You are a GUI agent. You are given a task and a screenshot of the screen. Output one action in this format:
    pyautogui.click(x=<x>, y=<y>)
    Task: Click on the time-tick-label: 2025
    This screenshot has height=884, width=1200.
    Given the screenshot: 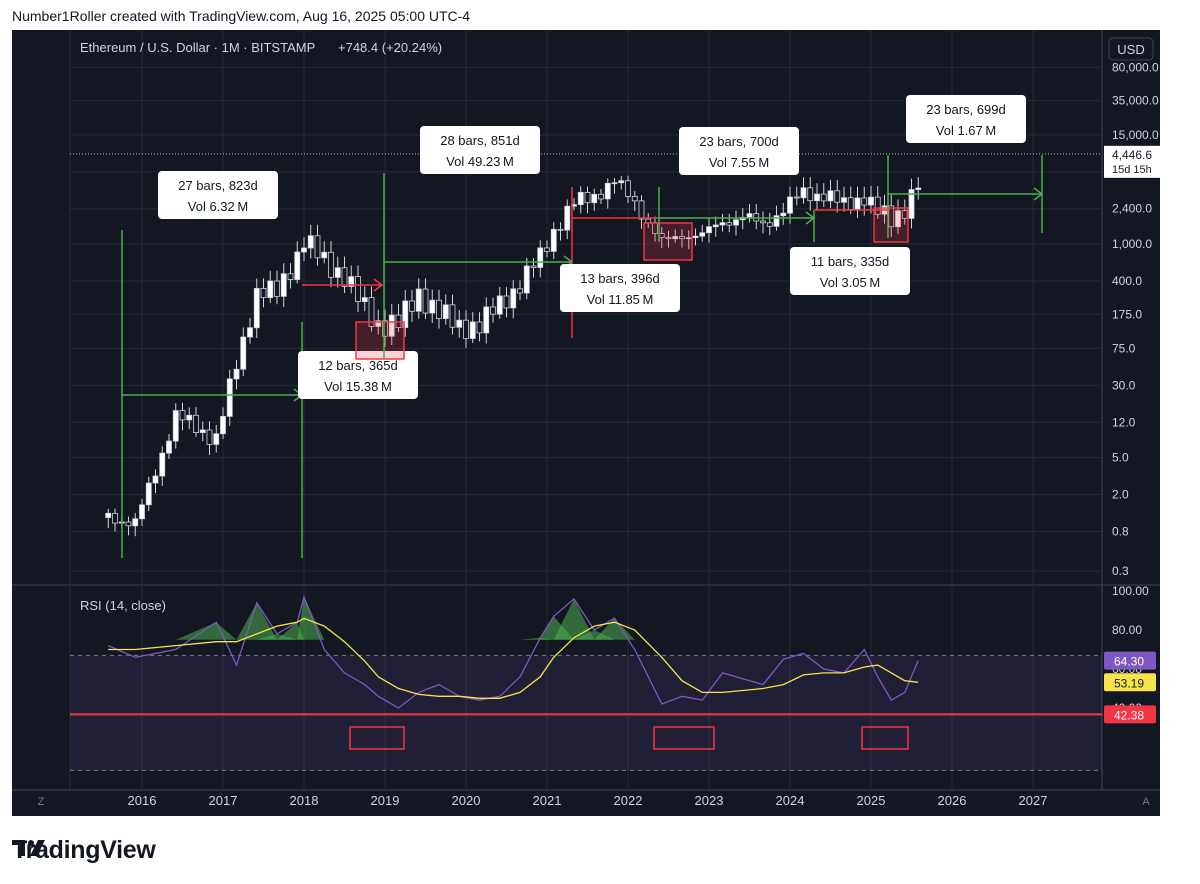 What is the action you would take?
    pyautogui.click(x=871, y=800)
    